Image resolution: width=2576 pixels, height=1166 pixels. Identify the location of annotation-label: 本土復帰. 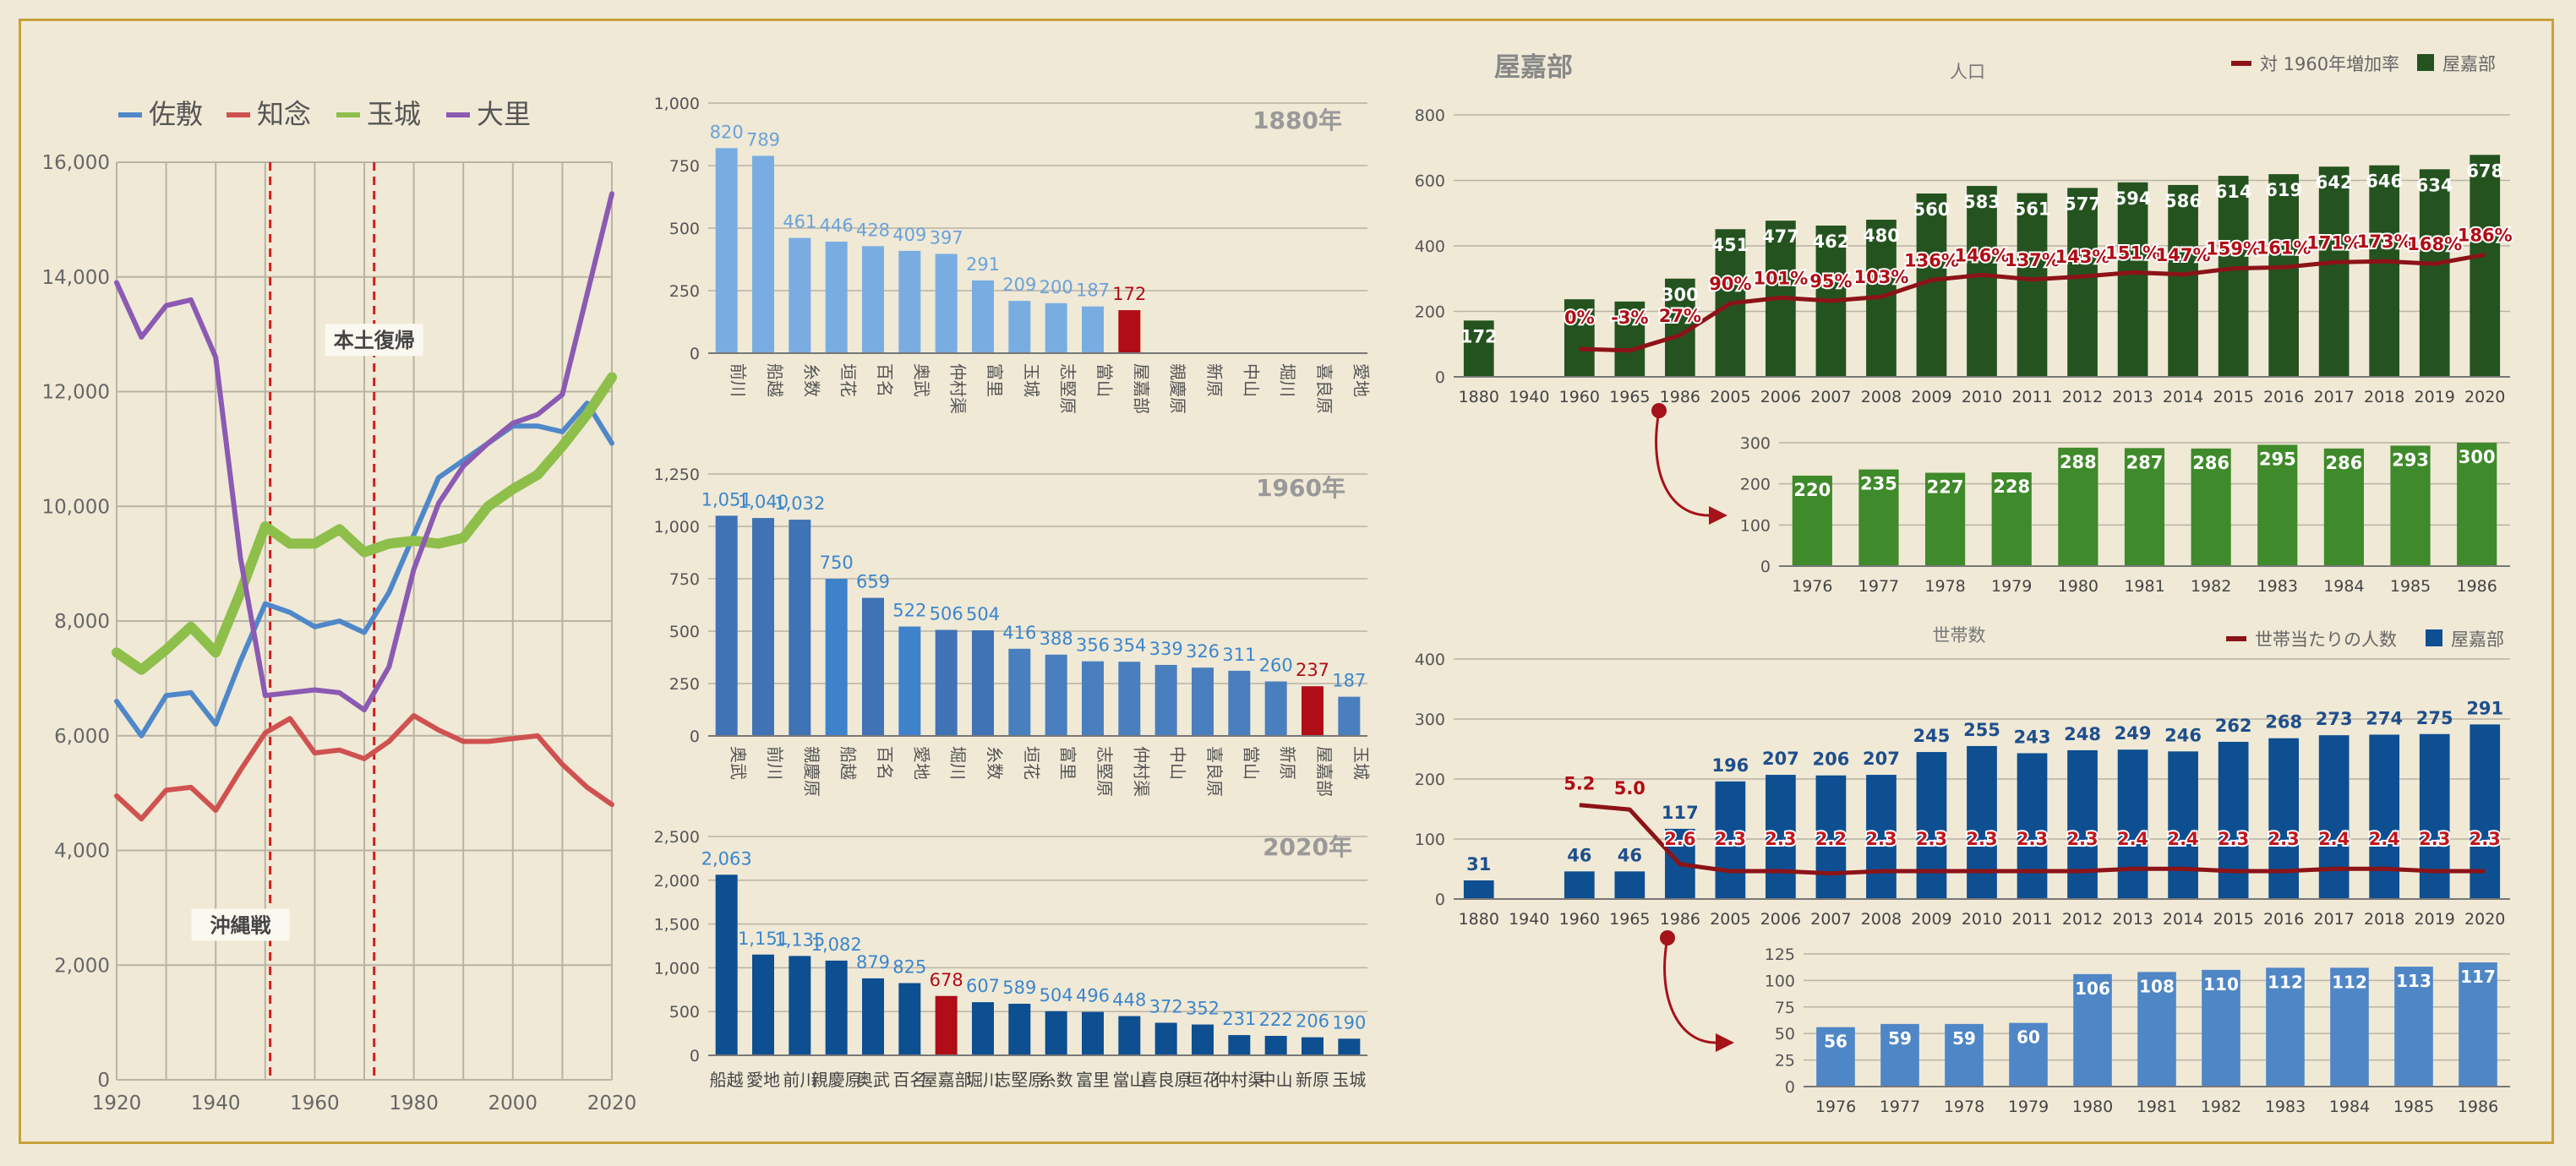
(374, 340).